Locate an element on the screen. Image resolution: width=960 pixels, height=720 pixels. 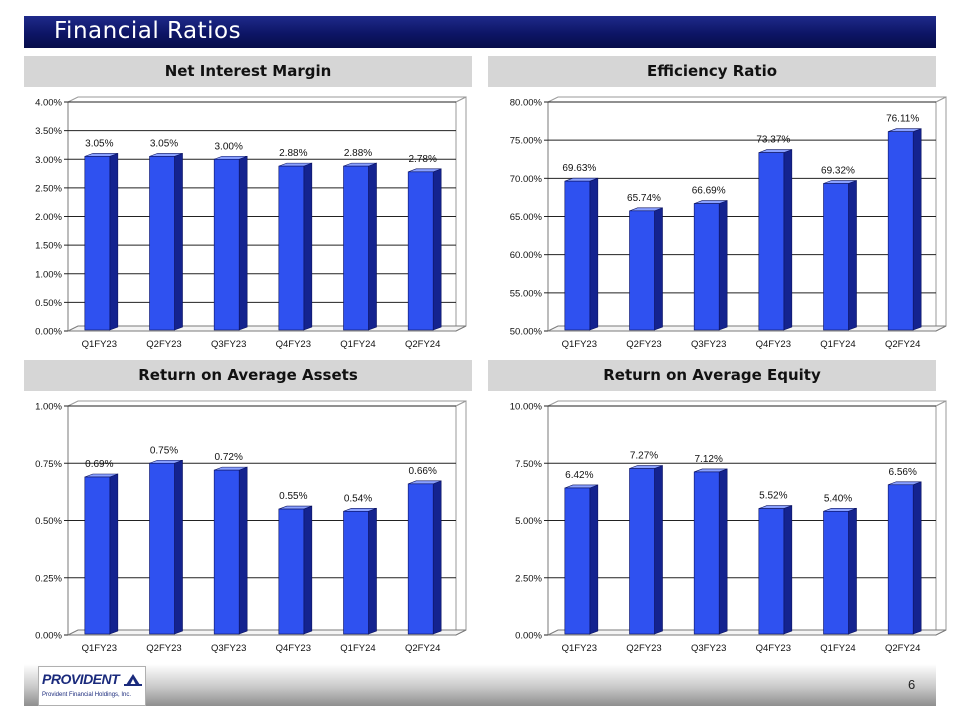
data-label: 0.69% is located at coordinates (99, 464).